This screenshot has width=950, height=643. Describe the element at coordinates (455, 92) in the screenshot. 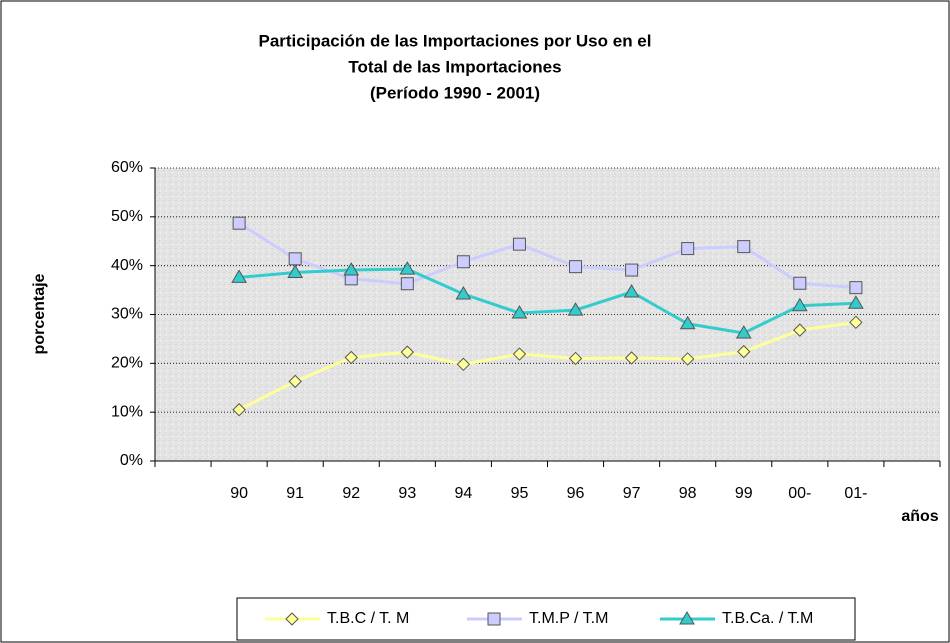

I see `chart-title: (Período 1990 - 2001)` at that location.